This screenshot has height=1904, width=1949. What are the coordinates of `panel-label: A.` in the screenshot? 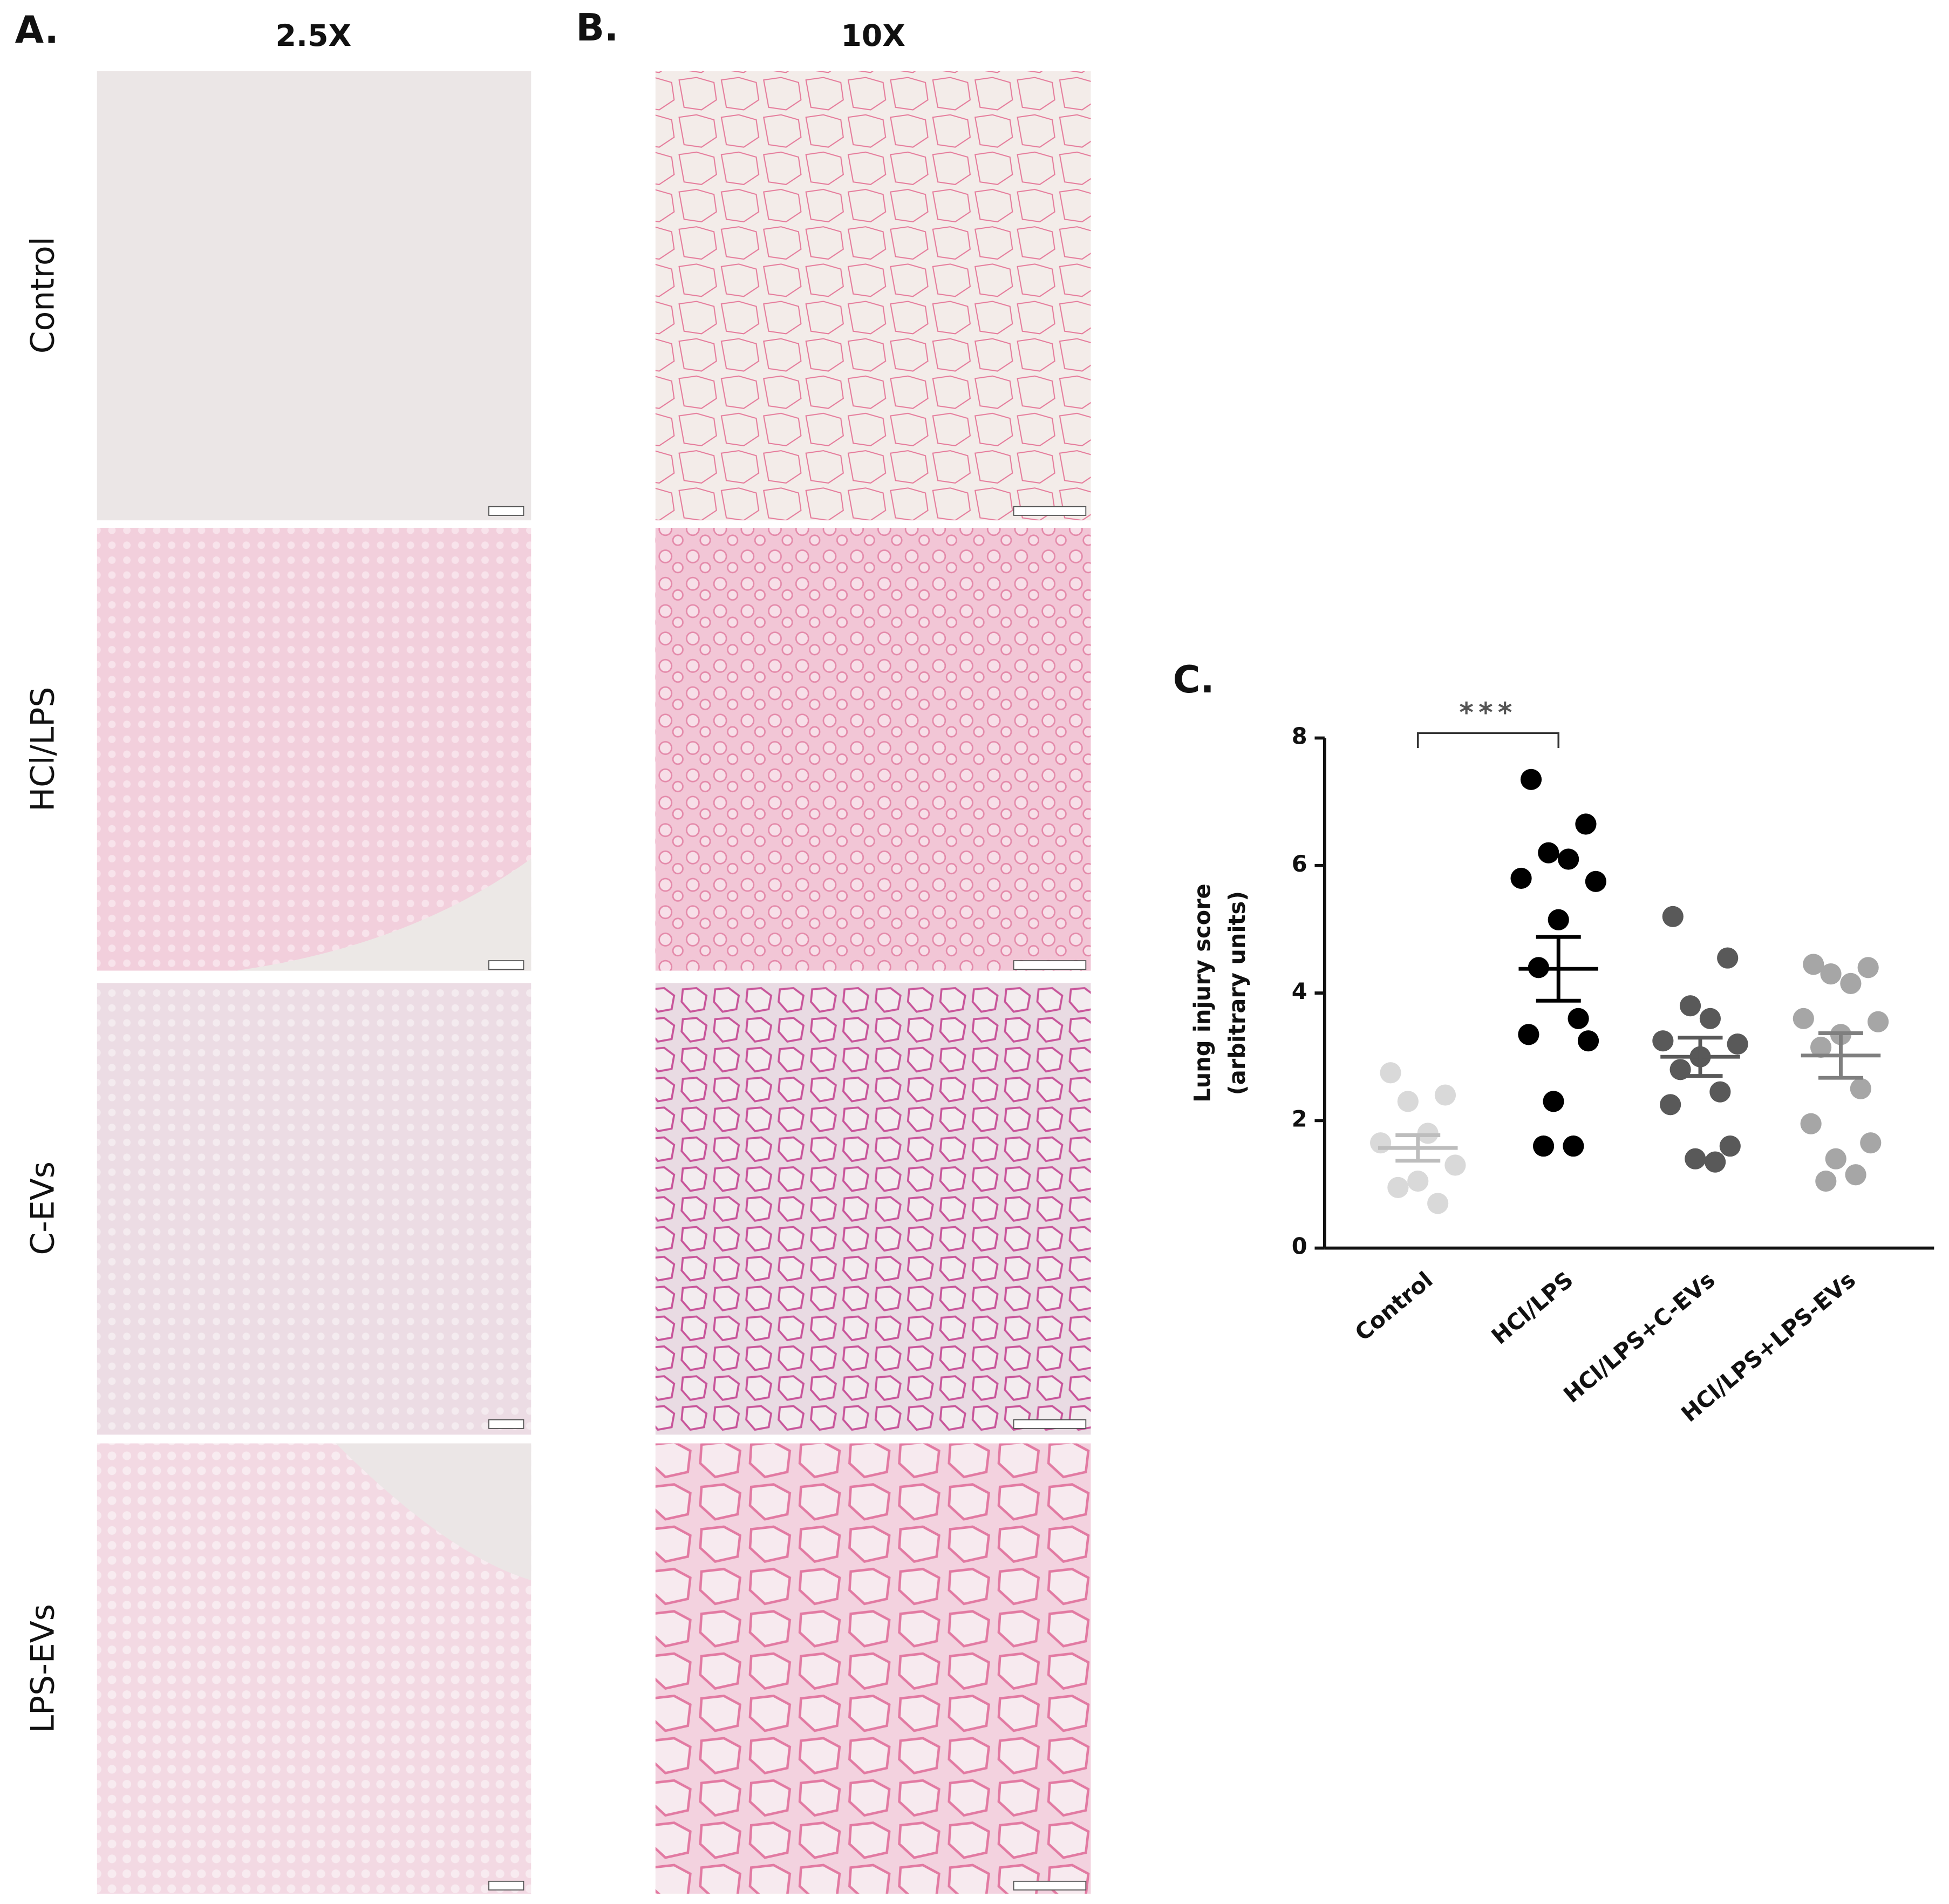 It's located at (37, 30).